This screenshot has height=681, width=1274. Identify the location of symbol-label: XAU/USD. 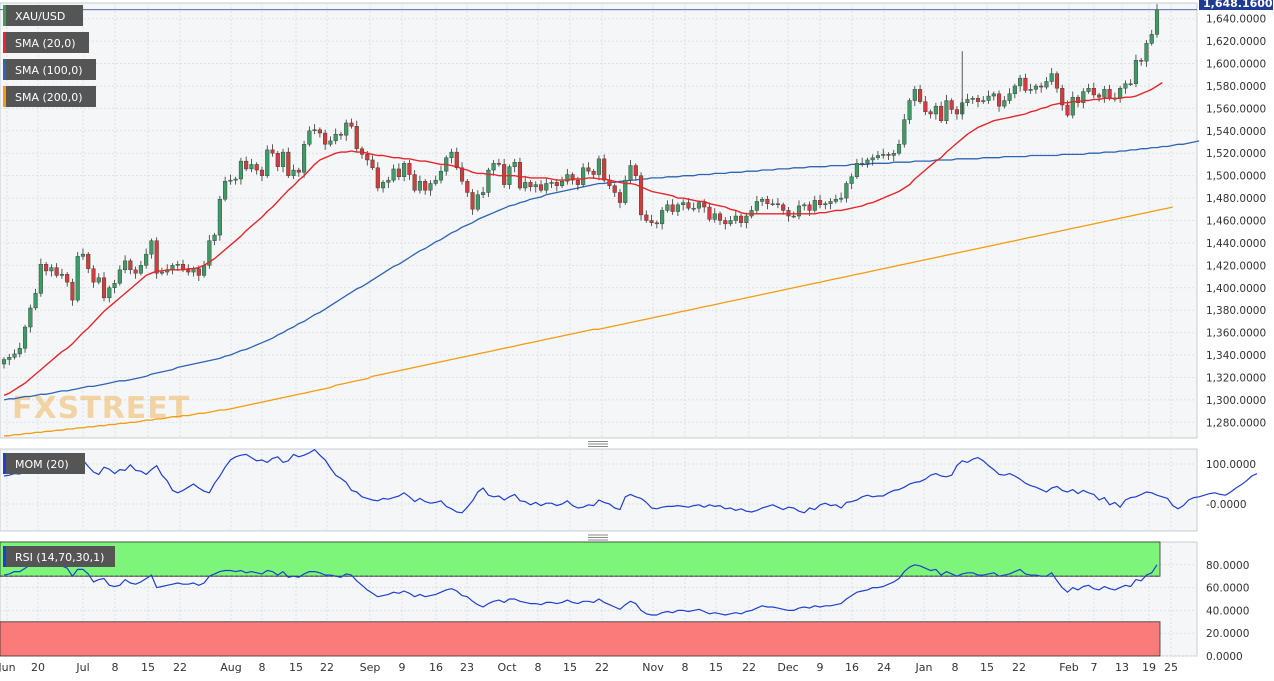
(40, 16).